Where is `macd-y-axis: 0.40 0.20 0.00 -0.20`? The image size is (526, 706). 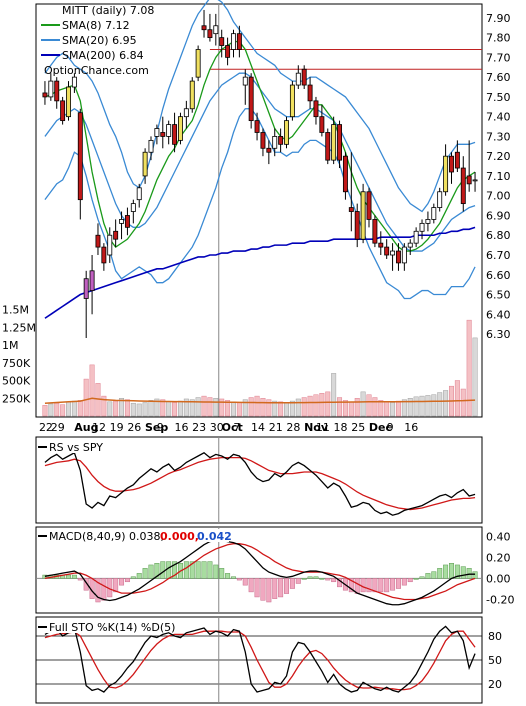
macd-y-axis: 0.40 0.20 0.00 -0.20 is located at coordinates (500, 568).